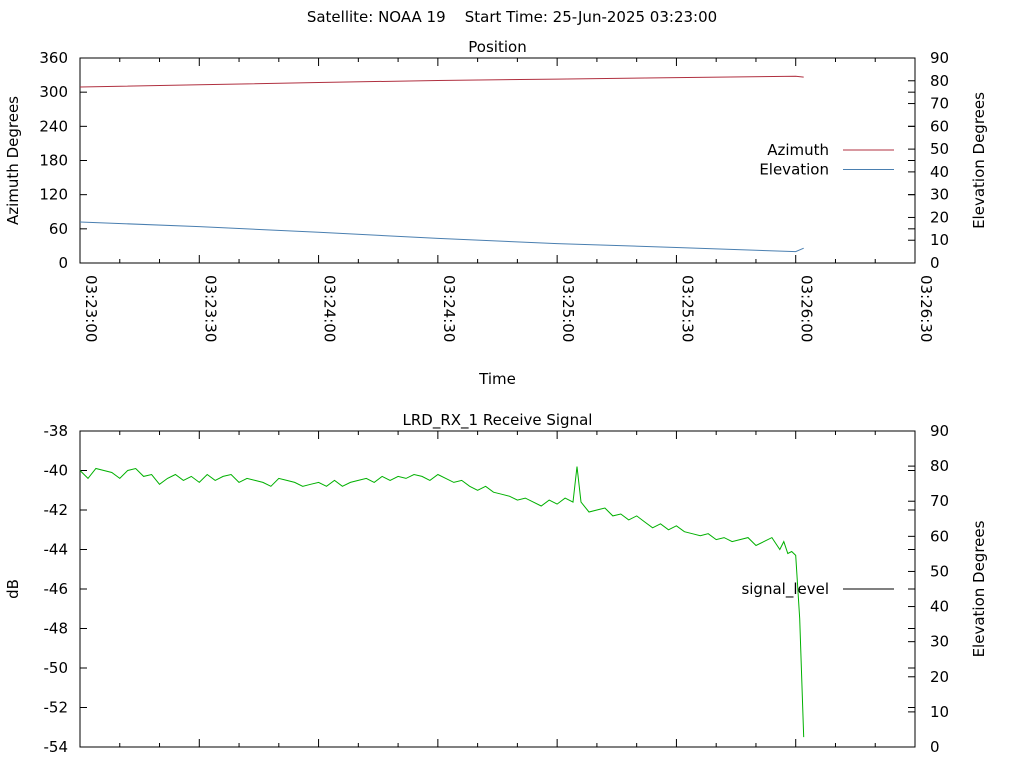 This screenshot has height=768, width=1024. Describe the element at coordinates (210, 308) in the screenshot. I see `x-tick-label: 03:23:30` at that location.